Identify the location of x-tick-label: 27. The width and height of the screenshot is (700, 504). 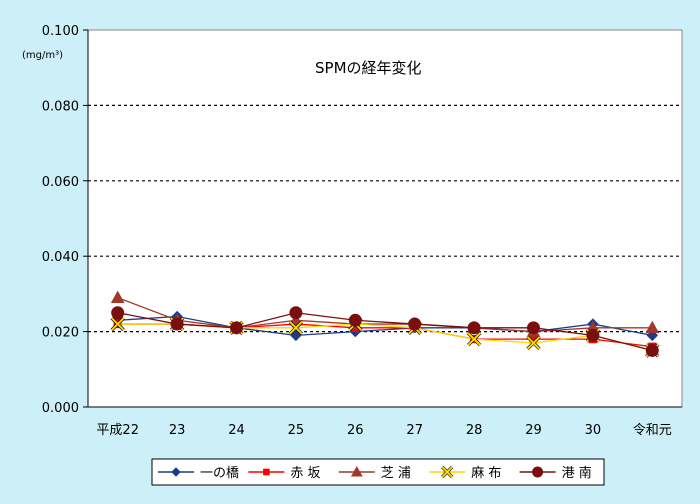
(414, 430).